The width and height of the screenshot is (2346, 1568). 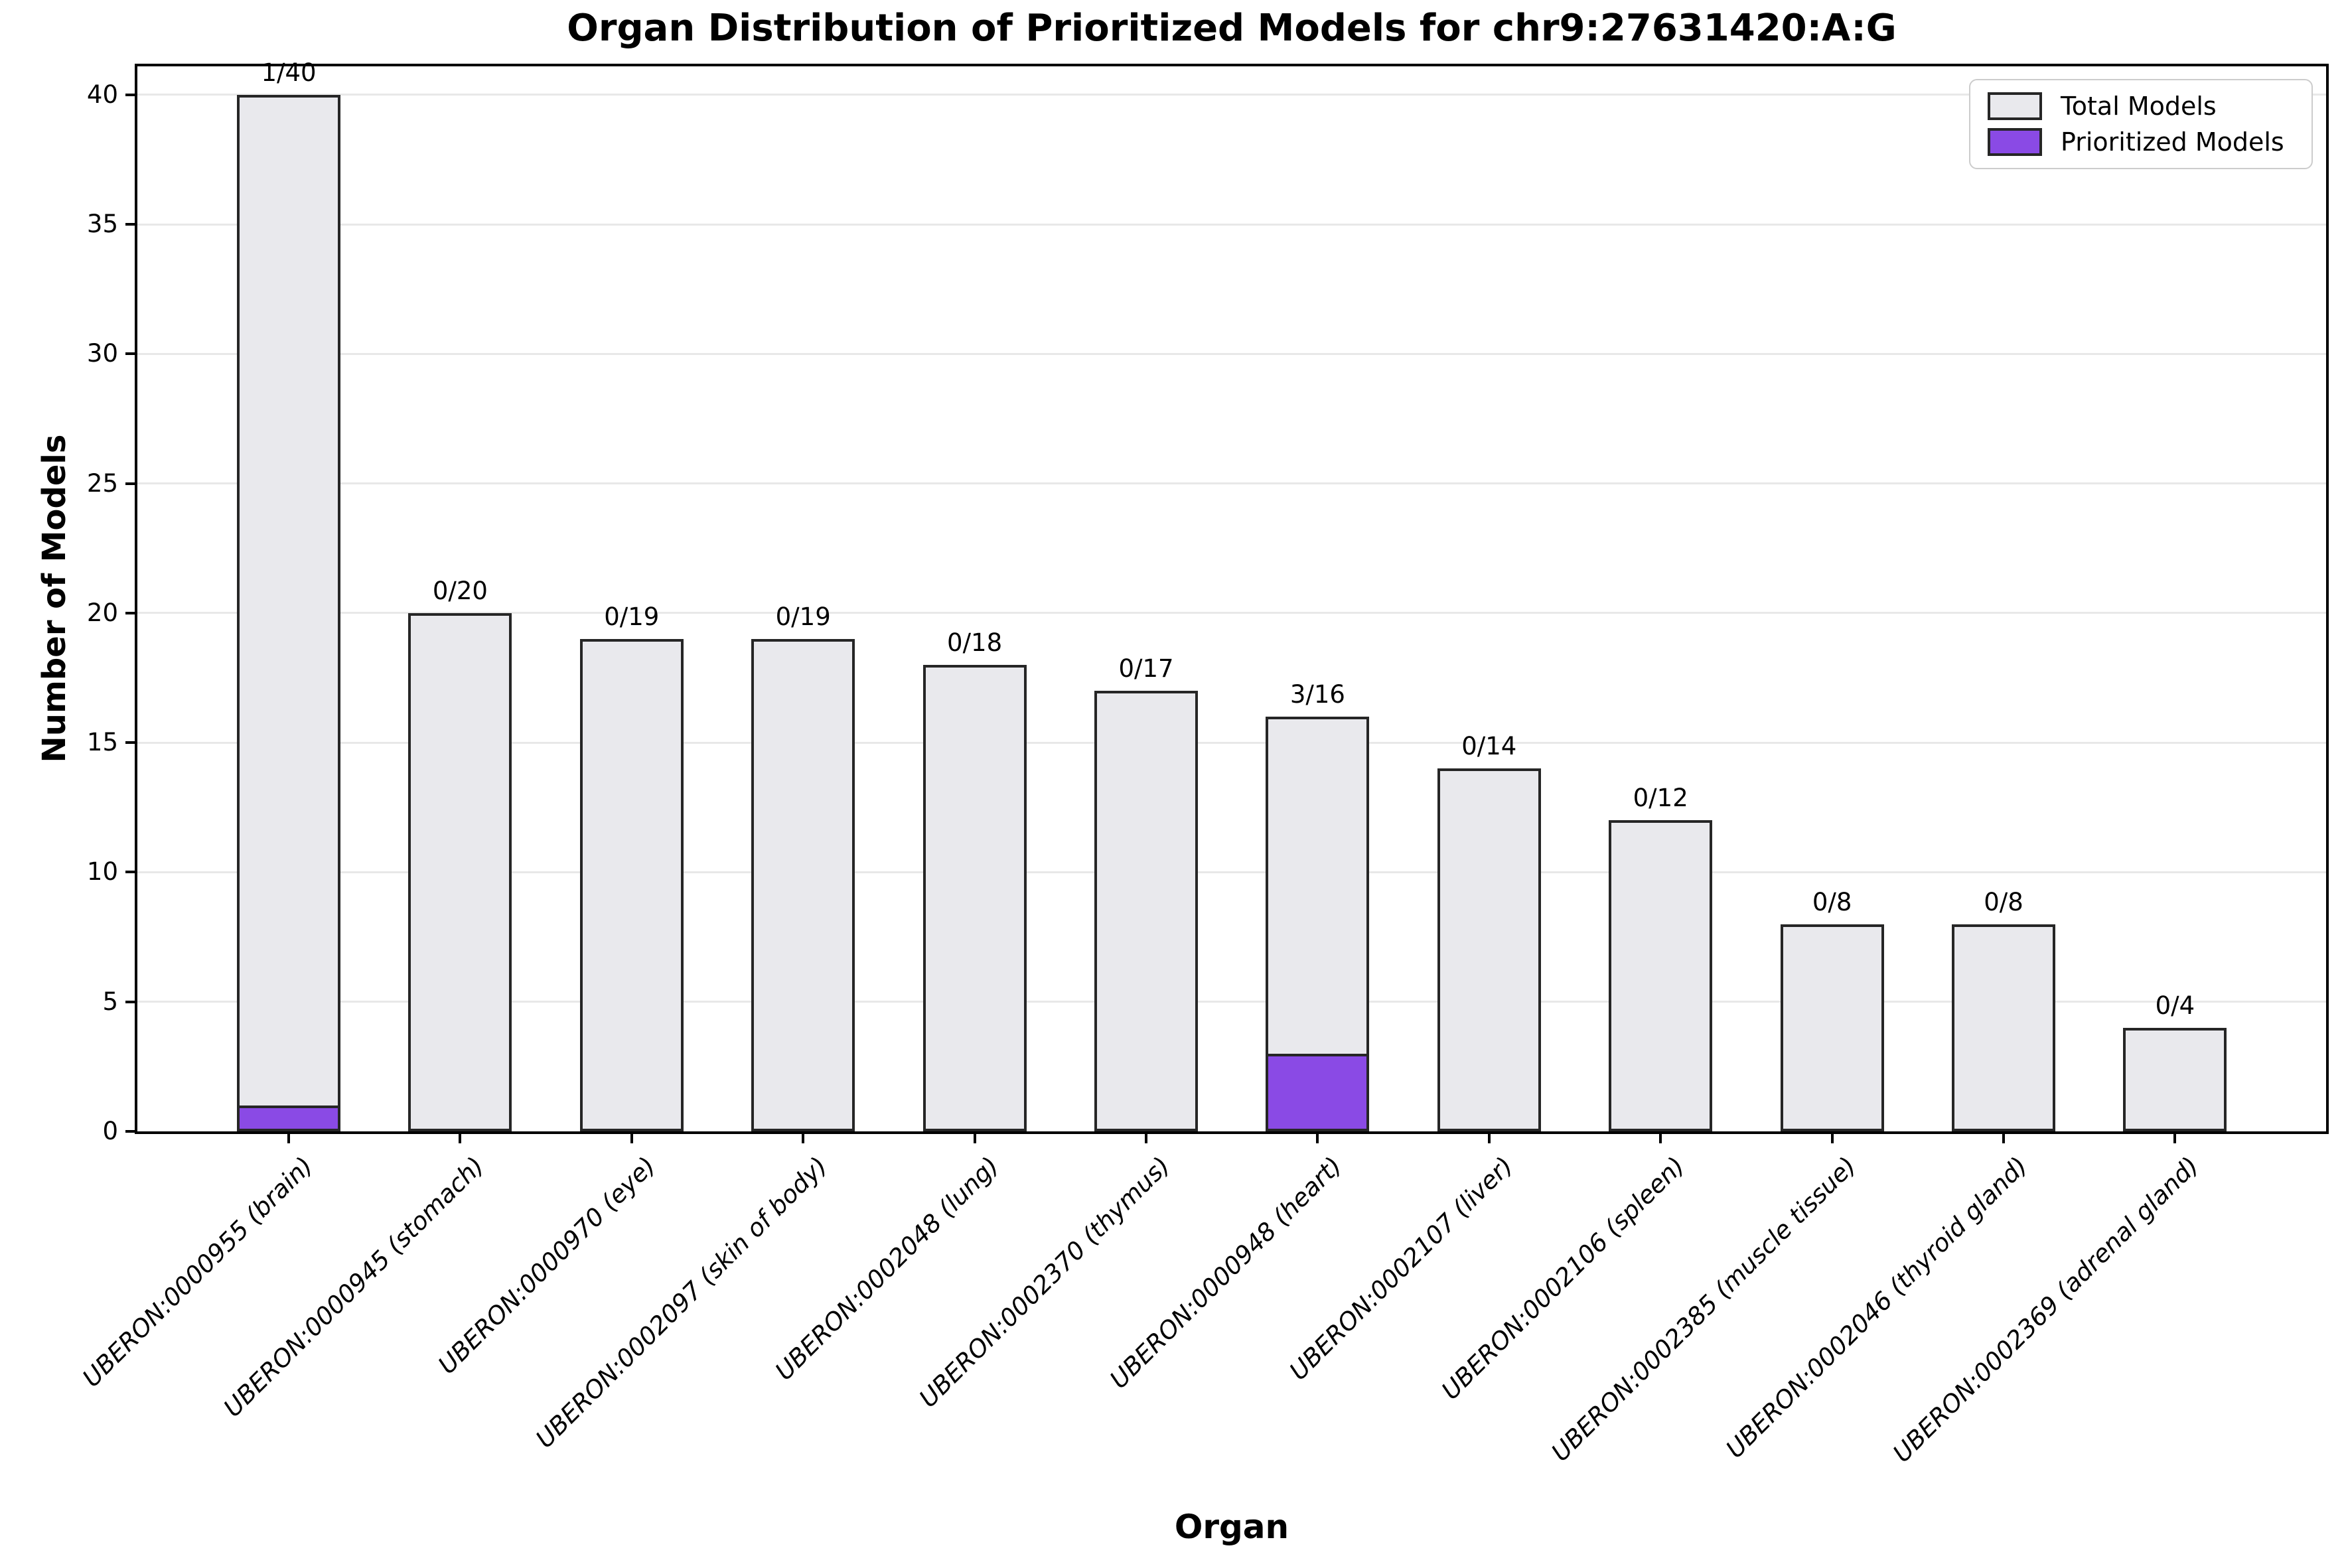 What do you see at coordinates (1146, 668) in the screenshot?
I see `bar-value-label: 0/17` at bounding box center [1146, 668].